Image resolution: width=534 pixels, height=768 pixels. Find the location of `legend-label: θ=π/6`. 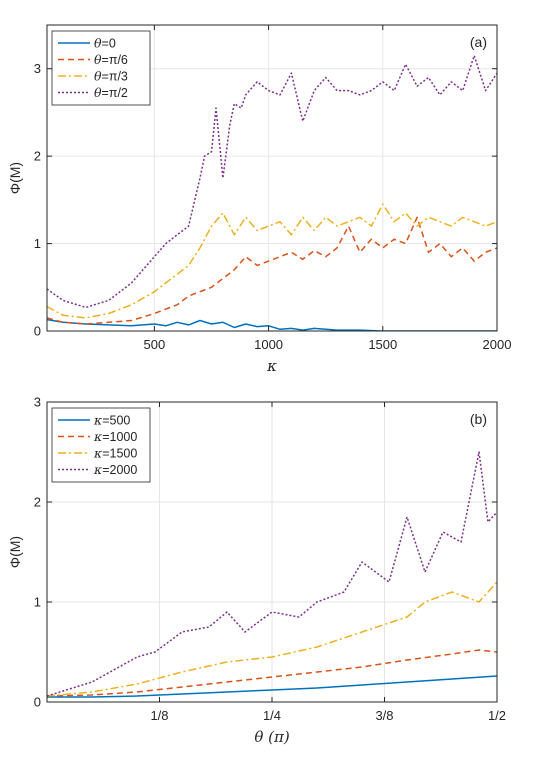

legend-label: θ=π/6 is located at coordinates (111, 59).